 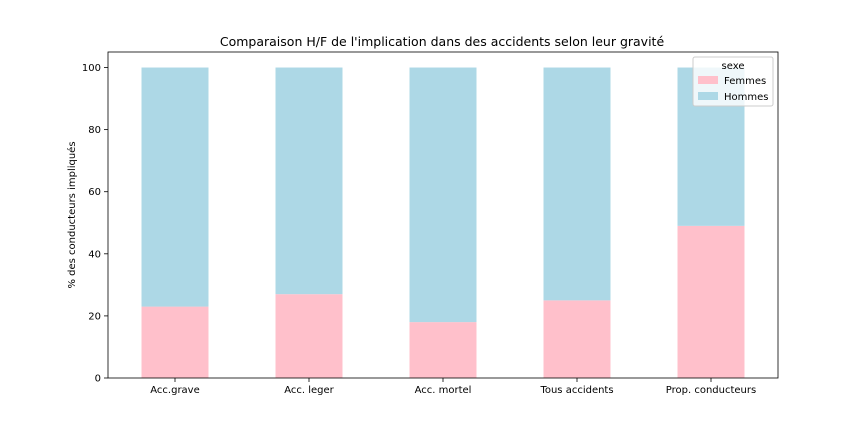 I want to click on legend-title: sexe, so click(x=733, y=66).